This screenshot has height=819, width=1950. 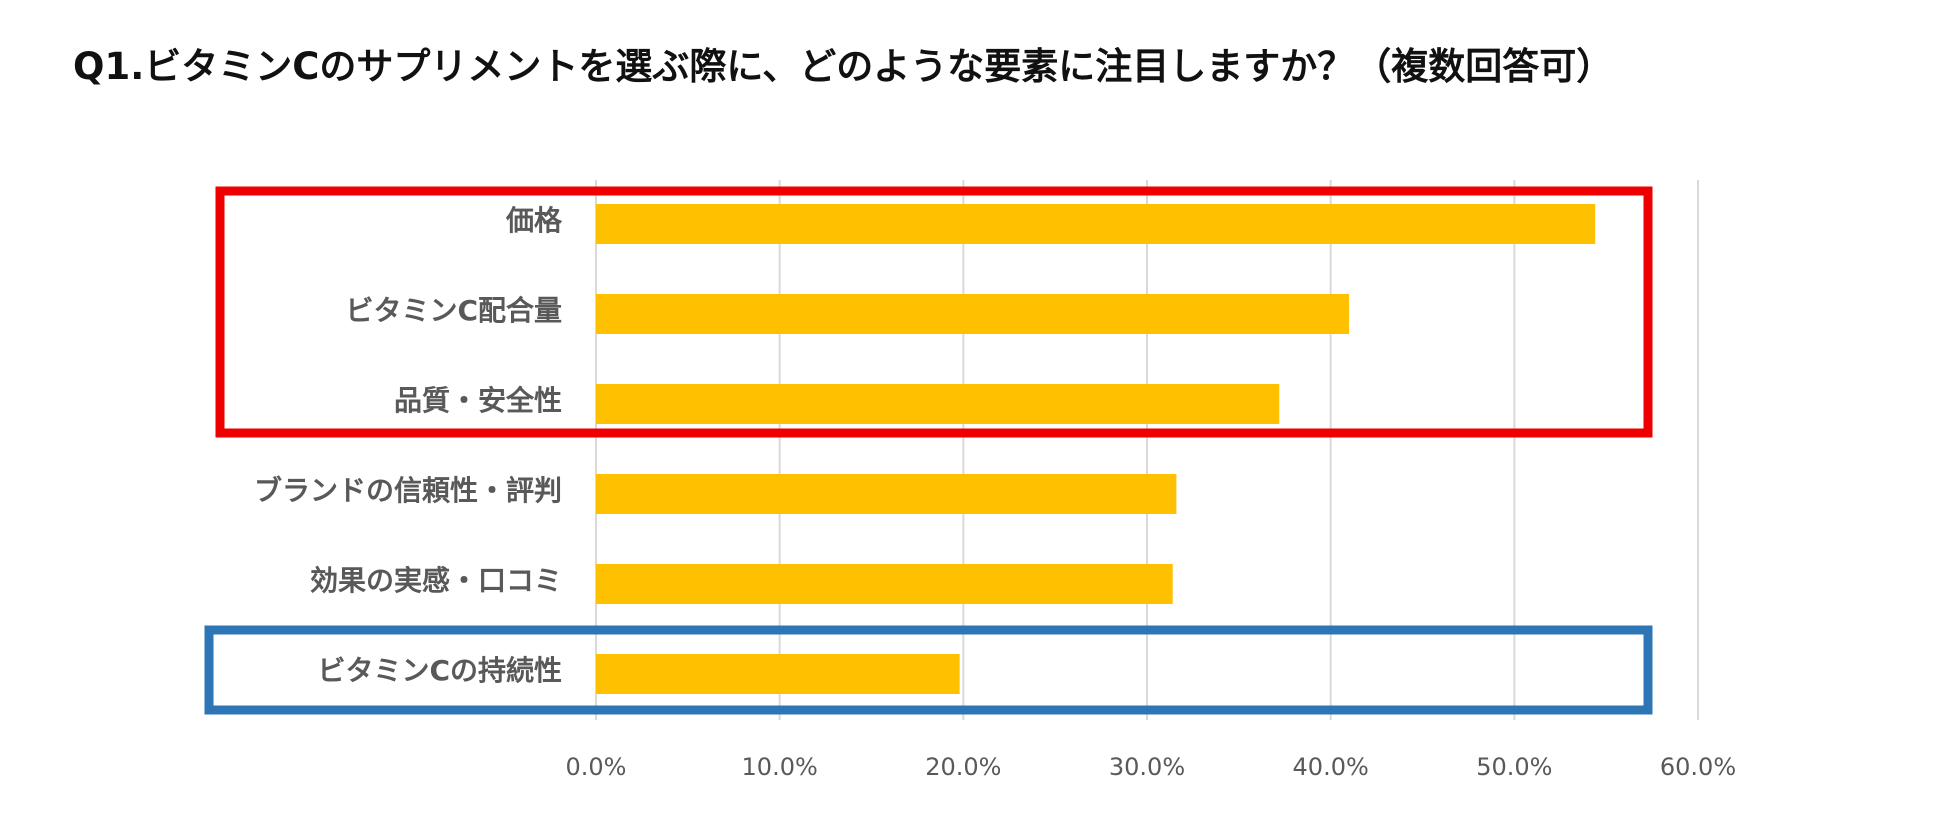 What do you see at coordinates (596, 767) in the screenshot?
I see `tick-label-0: 0.0%` at bounding box center [596, 767].